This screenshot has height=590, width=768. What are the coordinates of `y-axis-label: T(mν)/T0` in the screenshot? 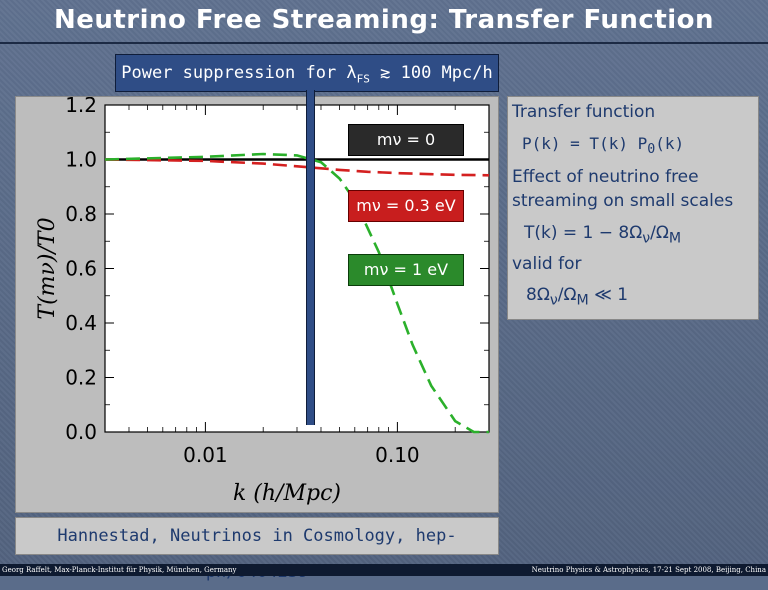 It's located at (47, 268).